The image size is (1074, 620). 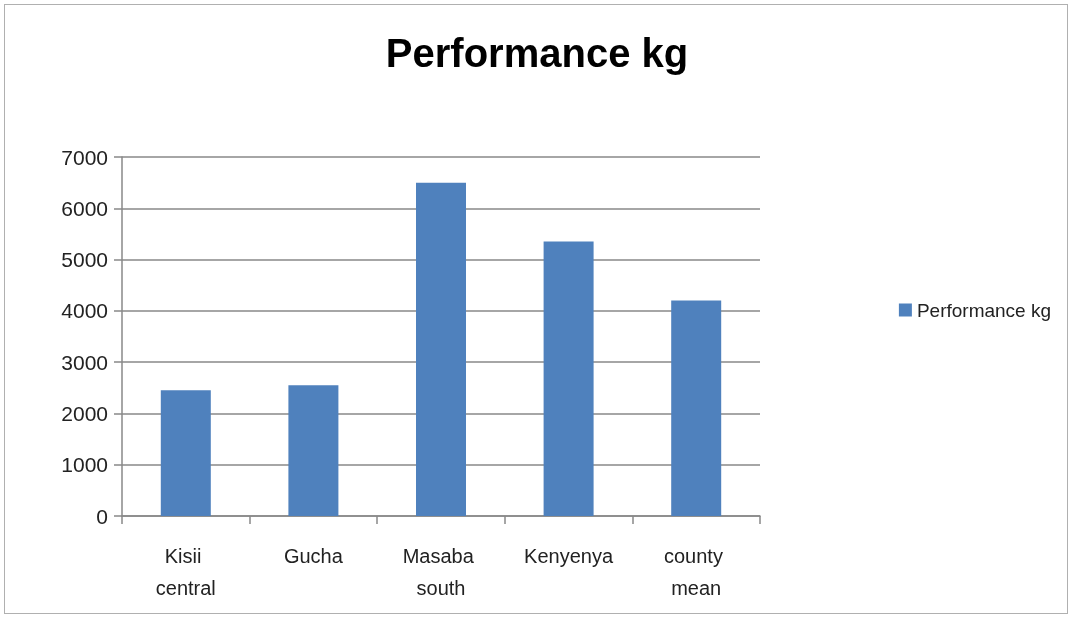 What do you see at coordinates (984, 310) in the screenshot?
I see `legend-label: Performance kg` at bounding box center [984, 310].